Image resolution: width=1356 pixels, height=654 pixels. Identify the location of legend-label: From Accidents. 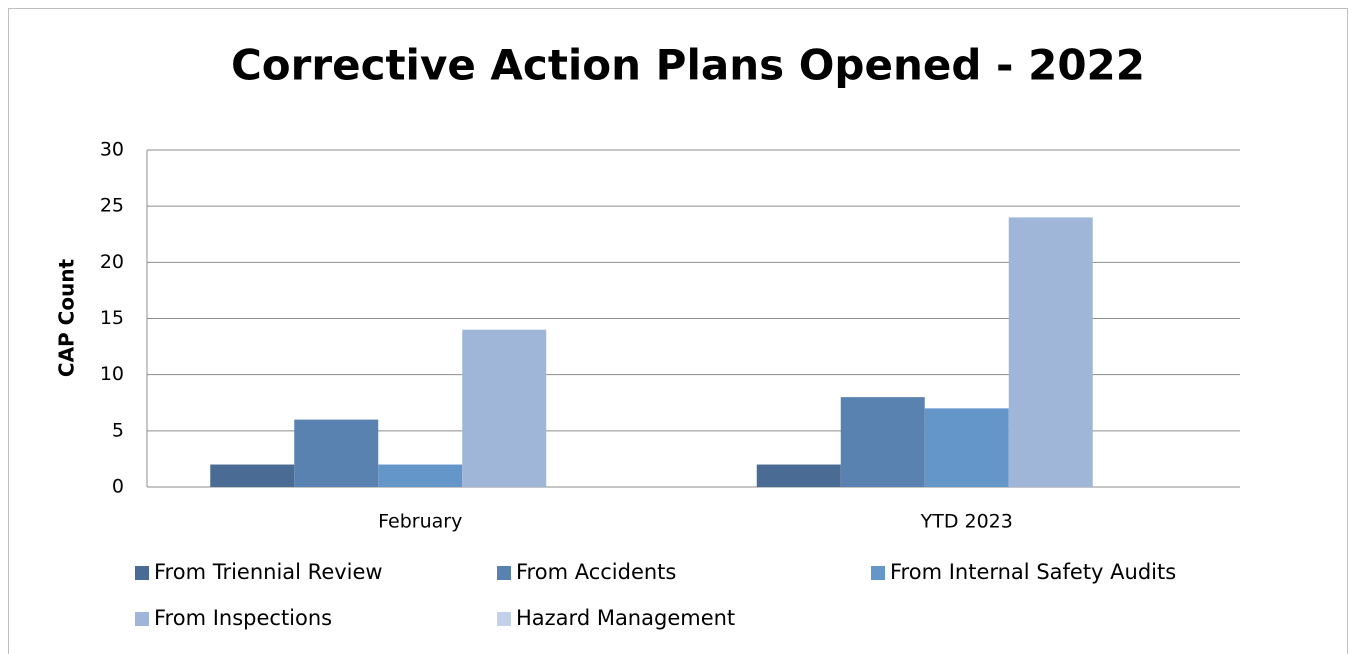
(596, 572).